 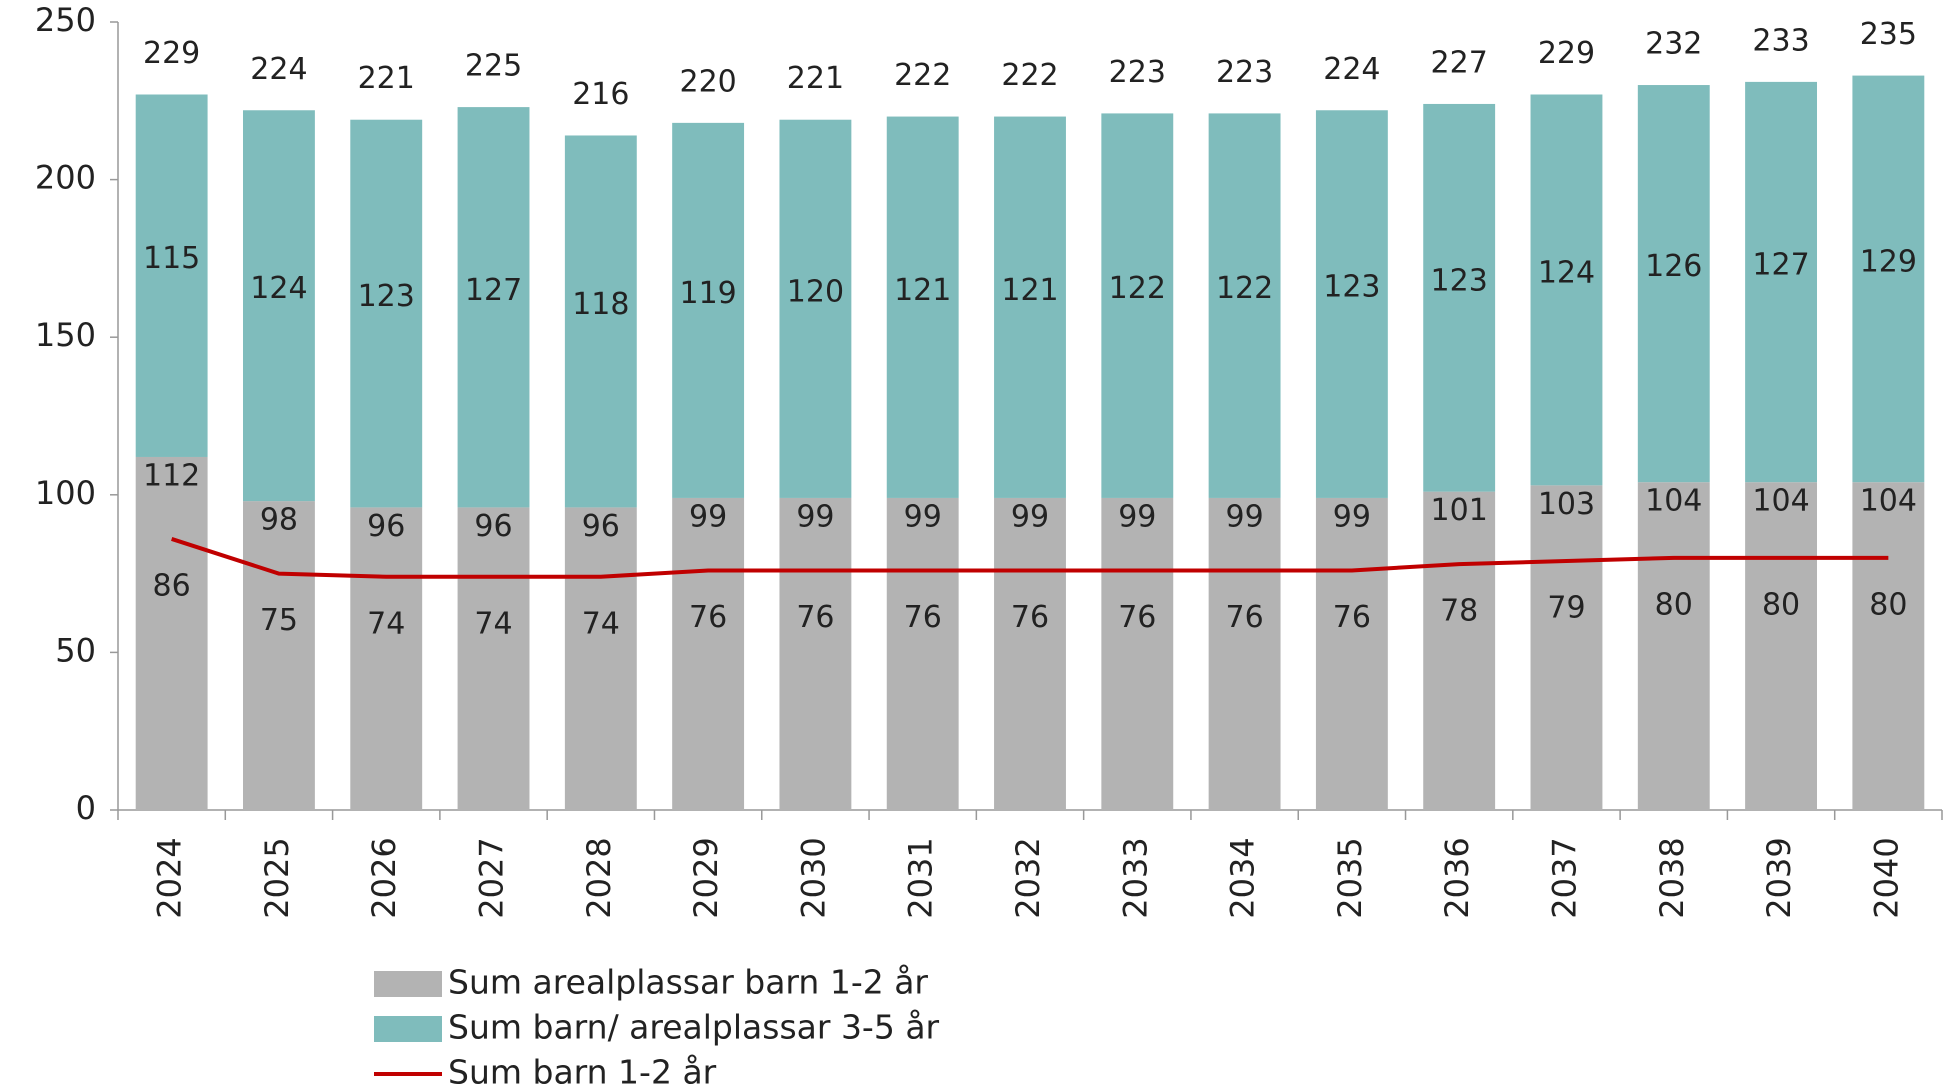 I want to click on data-label: 126, so click(x=1673, y=266).